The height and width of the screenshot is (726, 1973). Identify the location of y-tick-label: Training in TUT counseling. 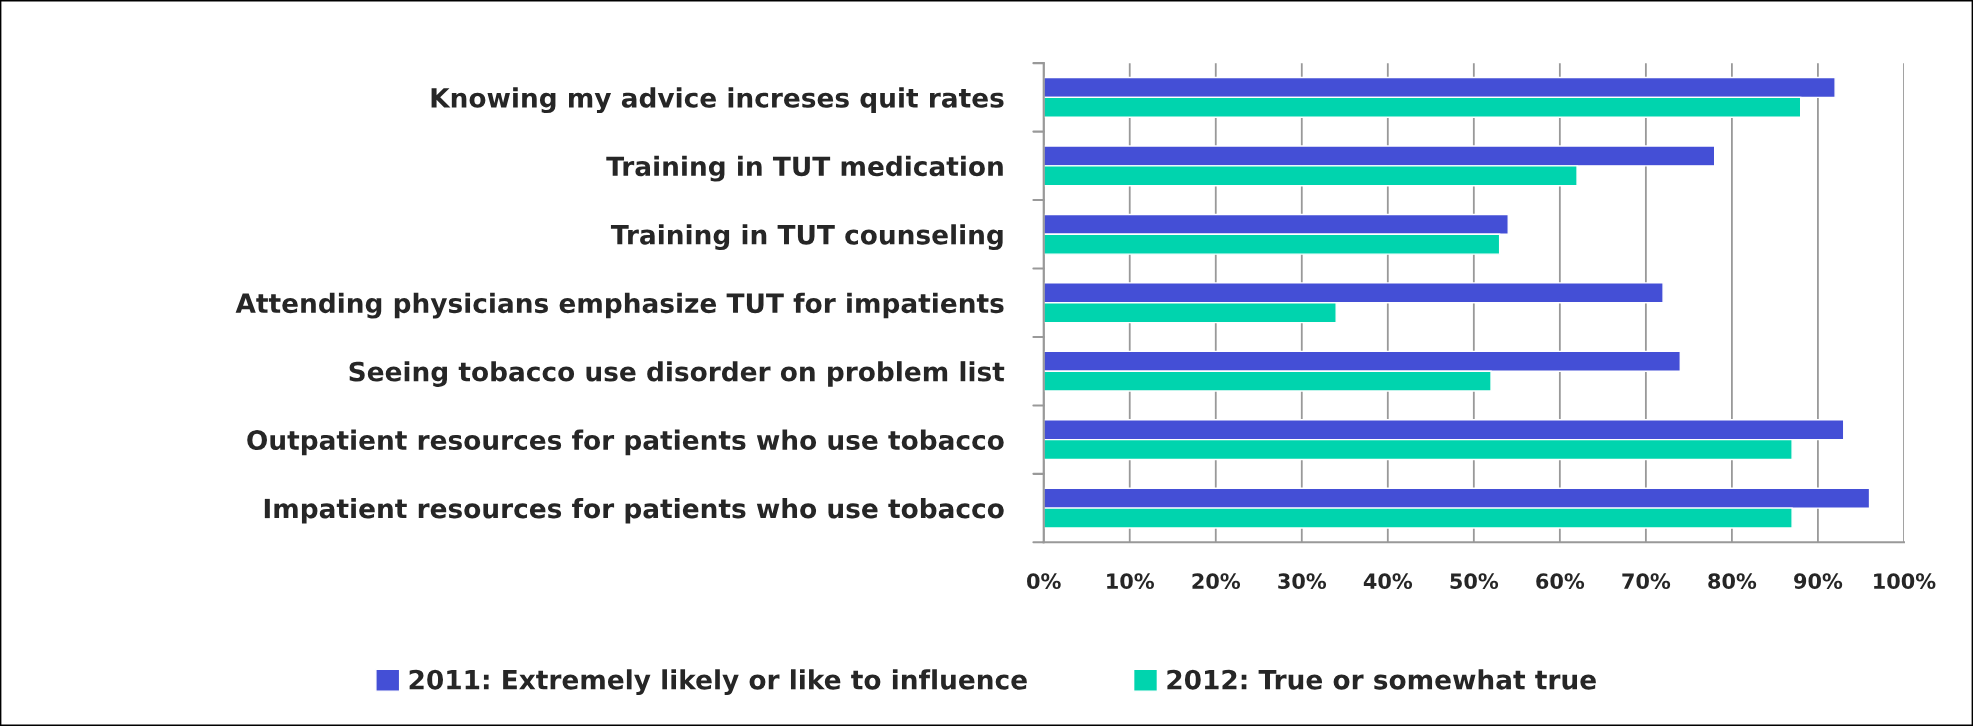
(806, 237).